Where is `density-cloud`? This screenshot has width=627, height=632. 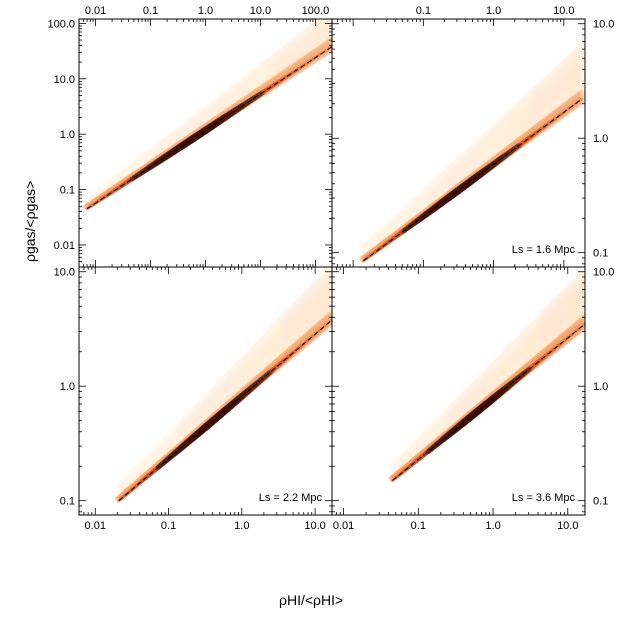
density-cloud is located at coordinates (222, 385).